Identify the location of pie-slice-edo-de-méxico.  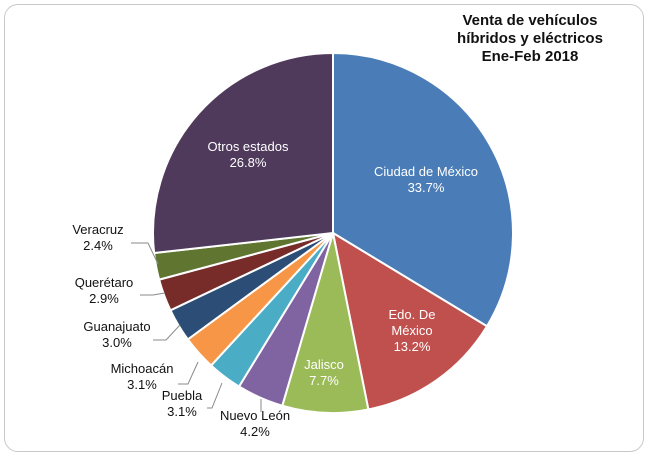
(410, 320).